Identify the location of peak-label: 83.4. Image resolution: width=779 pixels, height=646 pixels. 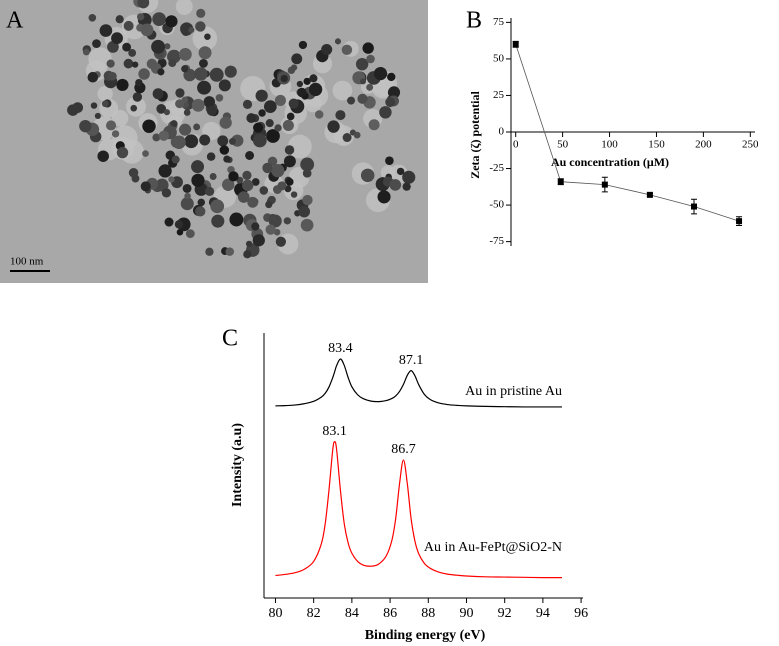
(340, 348).